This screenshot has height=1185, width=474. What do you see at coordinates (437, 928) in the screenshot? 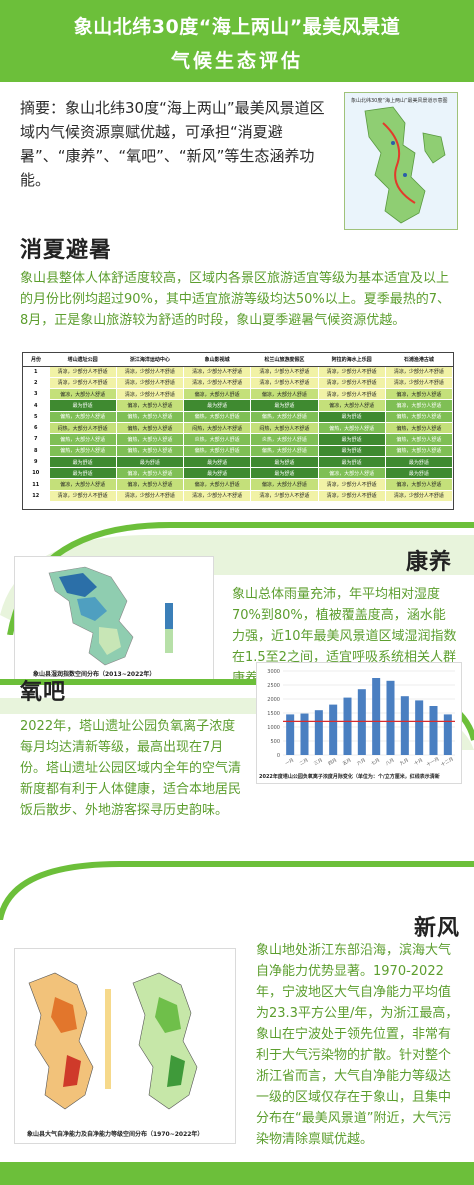
I see `section-title-wind: 新风` at bounding box center [437, 928].